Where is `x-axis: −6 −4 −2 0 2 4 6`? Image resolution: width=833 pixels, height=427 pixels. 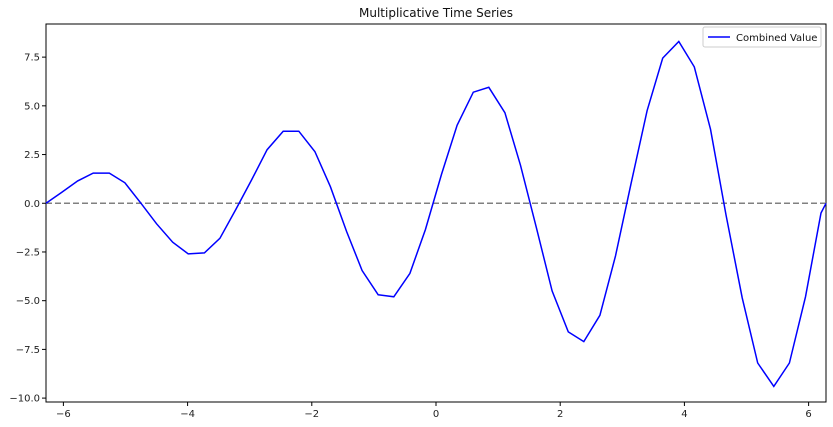 x-axis: −6 −4 −2 0 2 4 6 is located at coordinates (434, 411).